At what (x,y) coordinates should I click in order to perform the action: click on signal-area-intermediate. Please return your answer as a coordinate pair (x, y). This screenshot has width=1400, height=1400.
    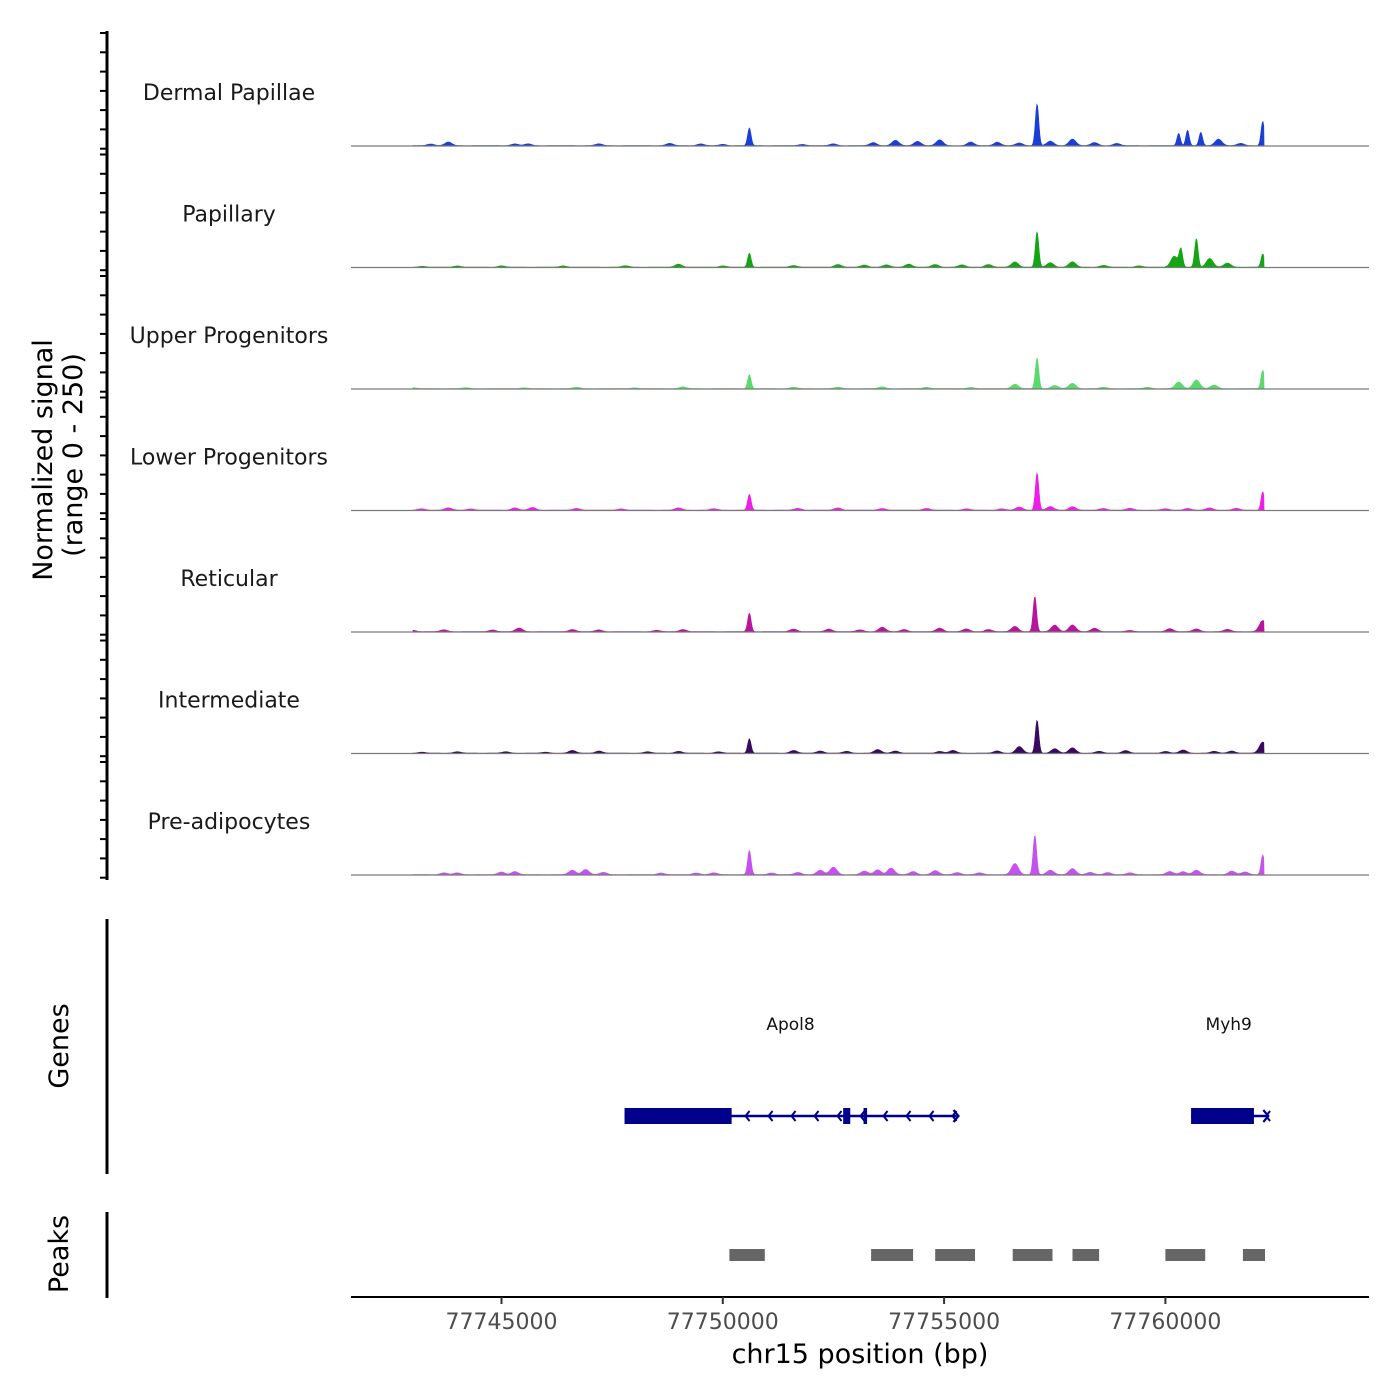
    Looking at the image, I should click on (838, 736).